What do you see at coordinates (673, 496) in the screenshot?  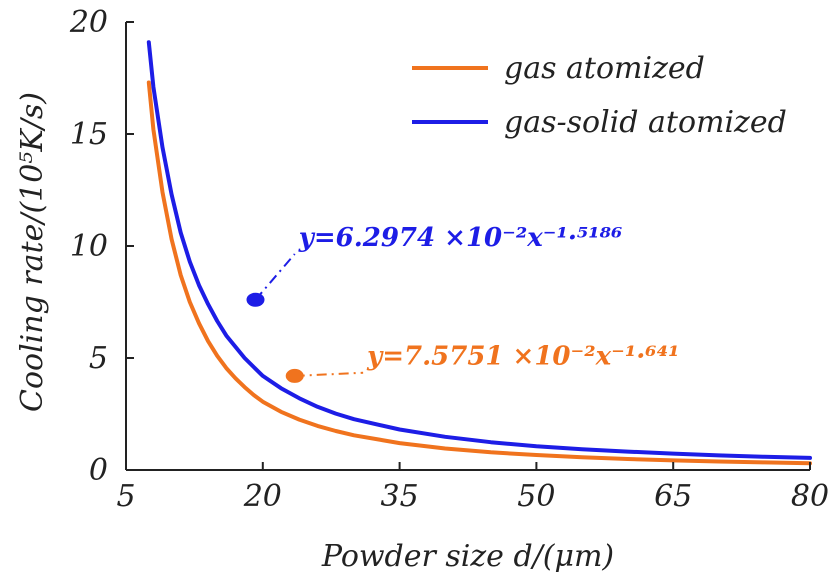 I see `x-tick-label: 65` at bounding box center [673, 496].